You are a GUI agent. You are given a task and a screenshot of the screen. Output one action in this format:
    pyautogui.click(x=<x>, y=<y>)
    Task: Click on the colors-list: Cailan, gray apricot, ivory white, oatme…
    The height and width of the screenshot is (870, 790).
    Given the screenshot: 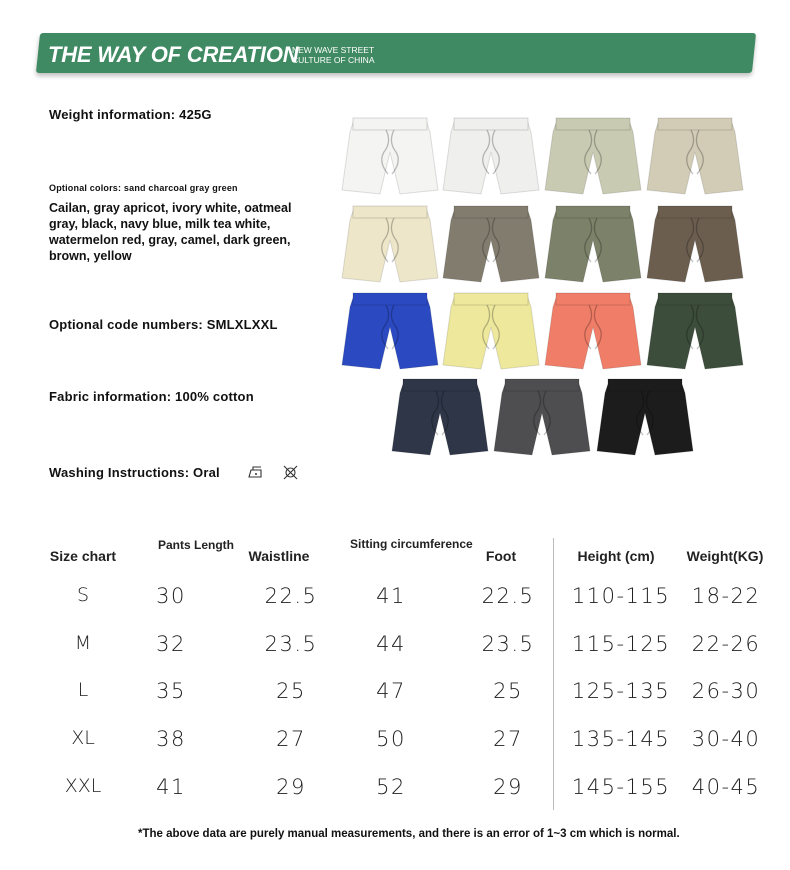 What is the action you would take?
    pyautogui.click(x=170, y=232)
    